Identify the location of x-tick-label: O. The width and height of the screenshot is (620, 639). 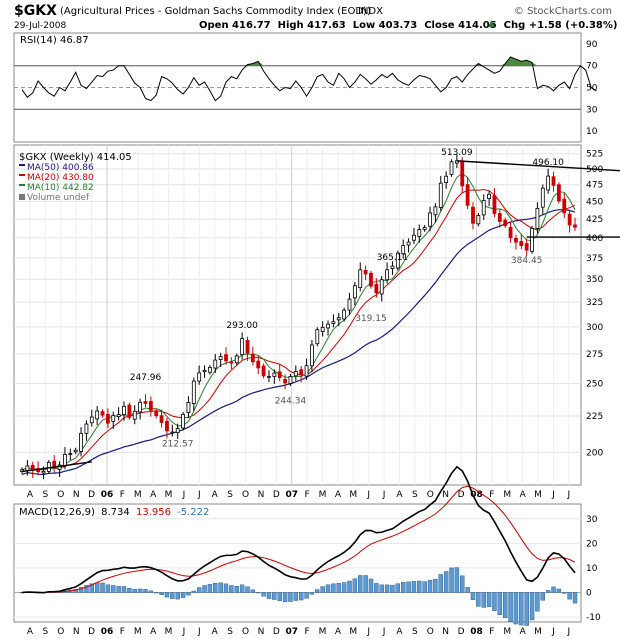
(60, 495).